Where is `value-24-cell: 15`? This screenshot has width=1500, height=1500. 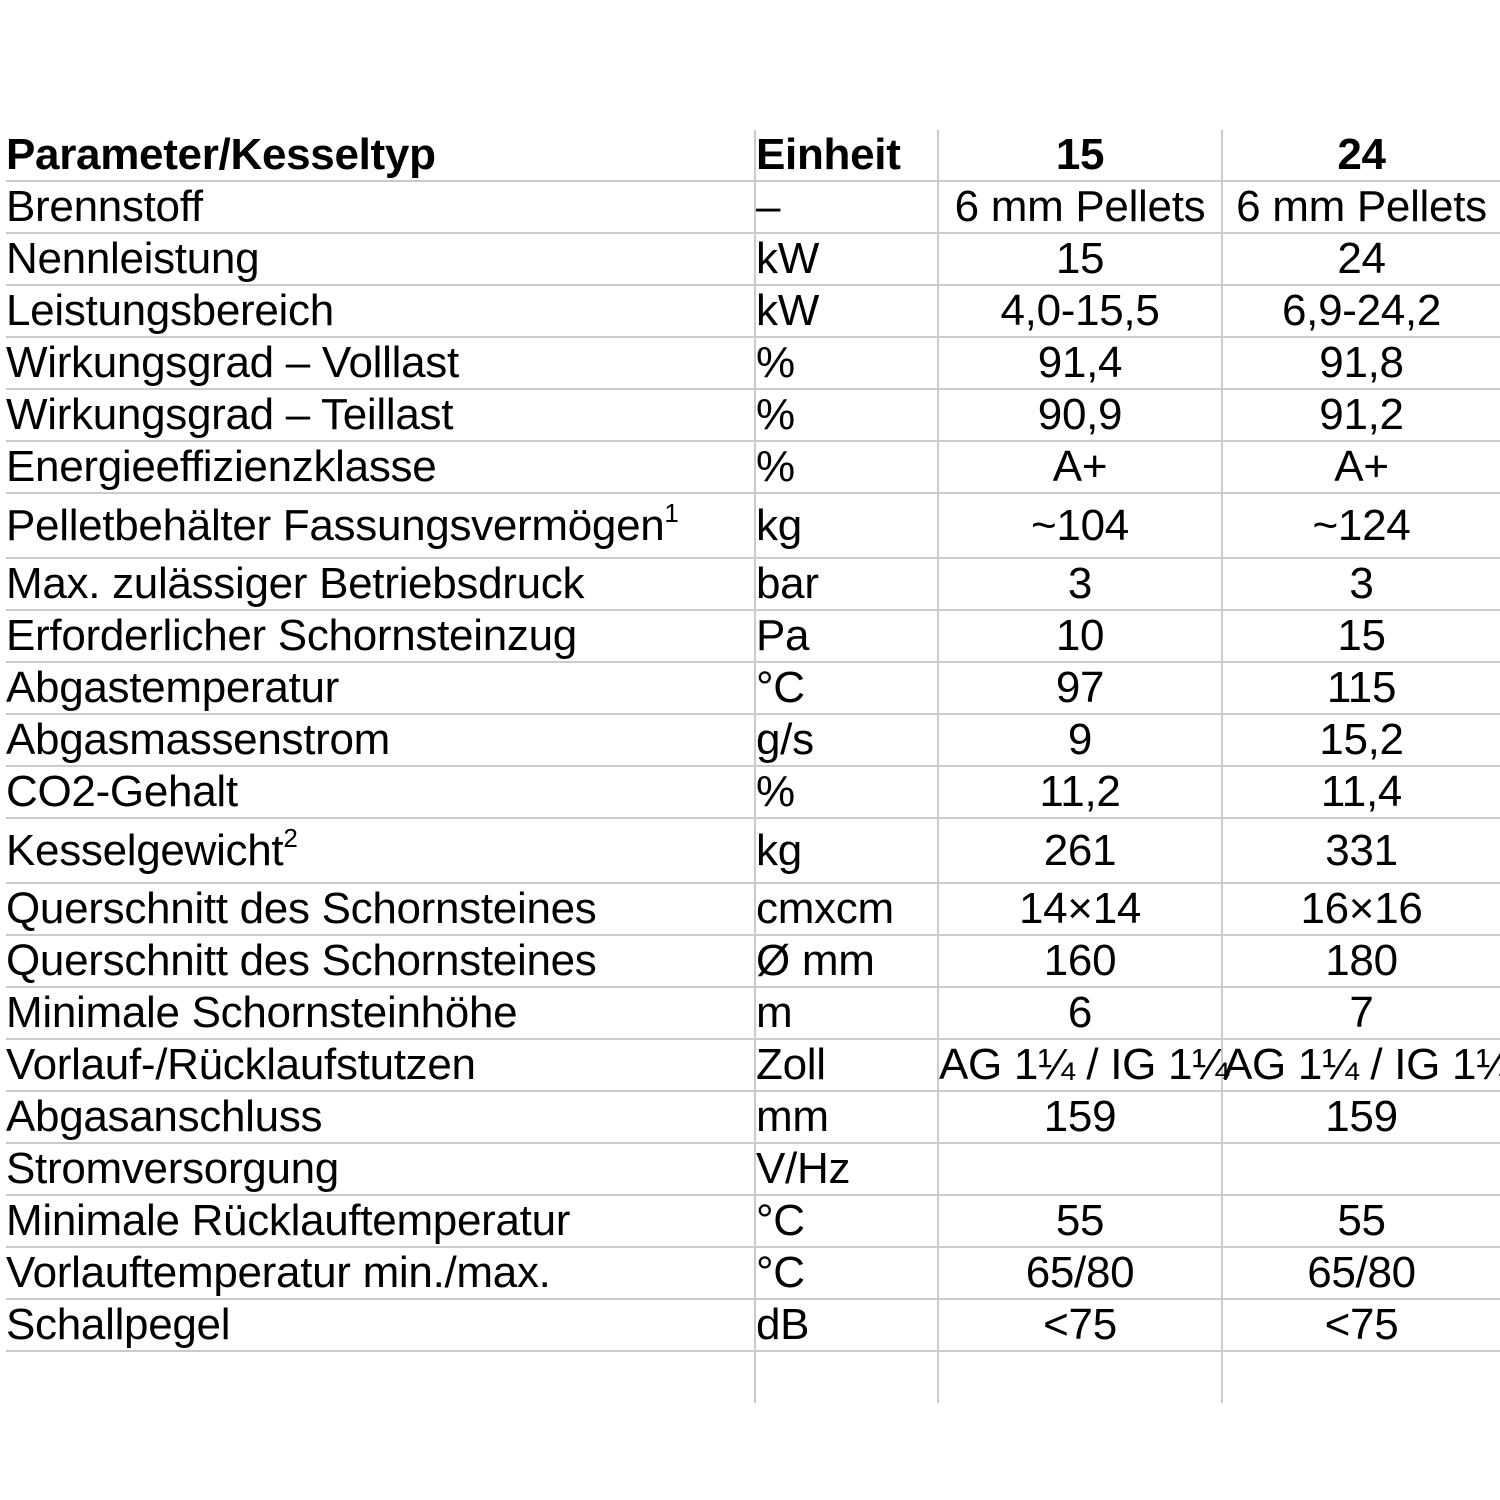 value-24-cell: 15 is located at coordinates (1360, 636).